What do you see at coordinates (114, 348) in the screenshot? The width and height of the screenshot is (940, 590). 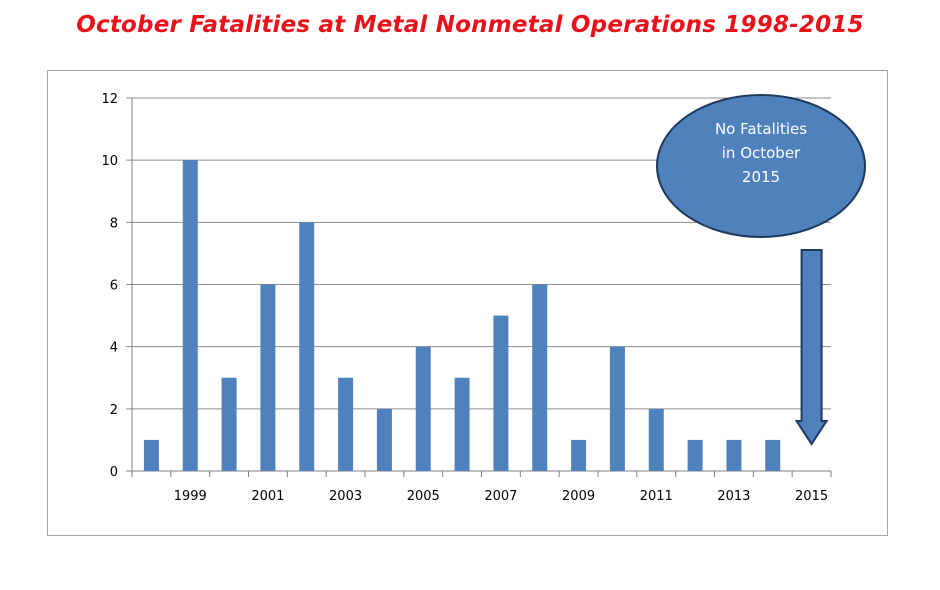 I see `y-tick-label: 4` at bounding box center [114, 348].